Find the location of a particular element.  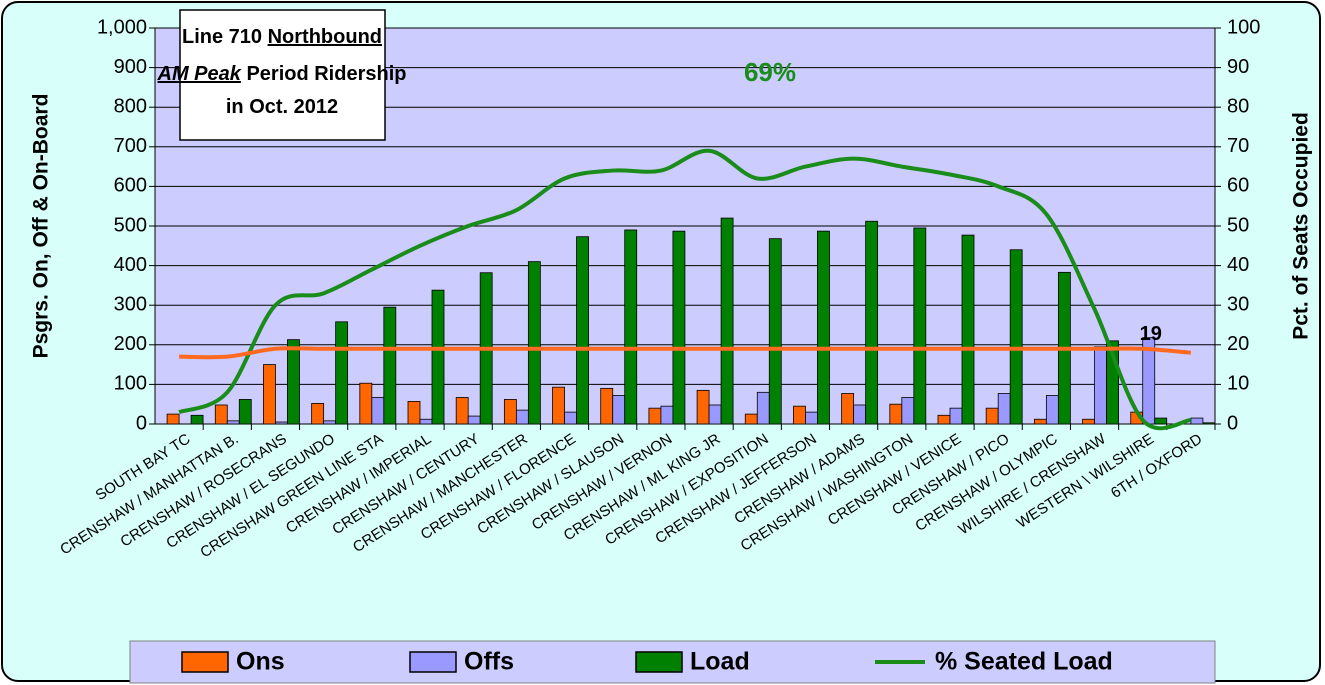

y2-axis-label: Pct. of Seats Occupied is located at coordinates (1301, 226).